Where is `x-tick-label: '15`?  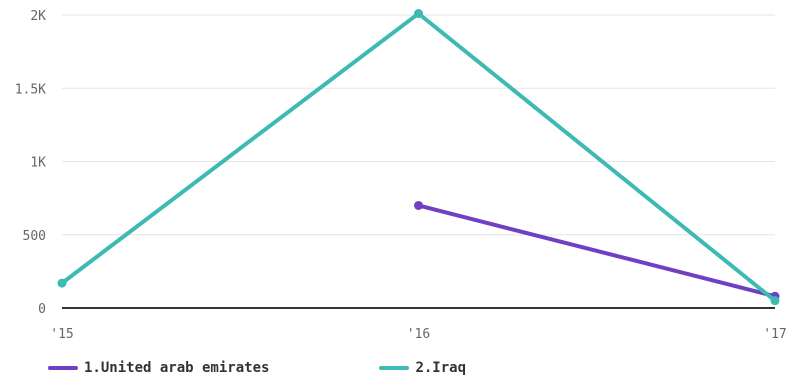
x-tick-label: '15 is located at coordinates (61, 334).